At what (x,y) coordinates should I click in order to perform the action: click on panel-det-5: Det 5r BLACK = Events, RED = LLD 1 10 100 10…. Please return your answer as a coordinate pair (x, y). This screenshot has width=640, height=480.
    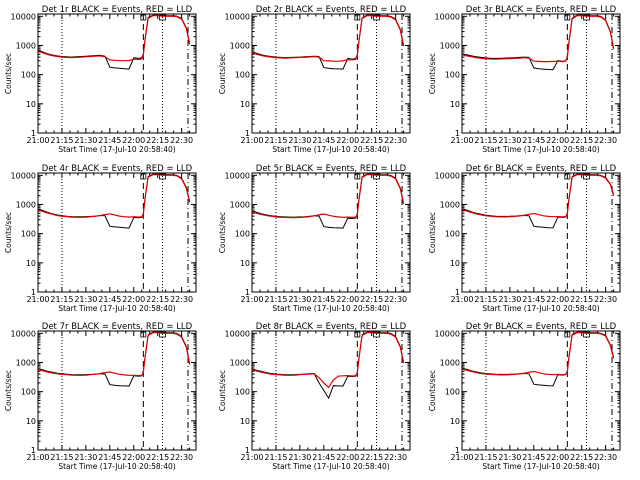
    Looking at the image, I should click on (314, 238).